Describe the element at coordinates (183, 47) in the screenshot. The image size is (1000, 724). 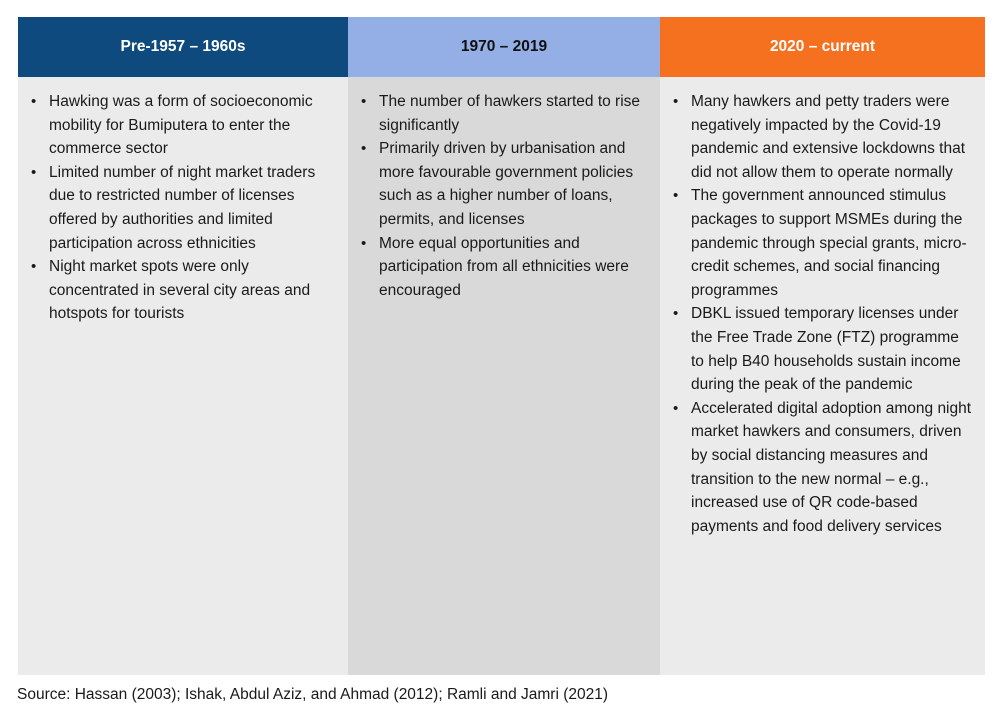
I see `column-header: Pre-1957 – 1960s` at that location.